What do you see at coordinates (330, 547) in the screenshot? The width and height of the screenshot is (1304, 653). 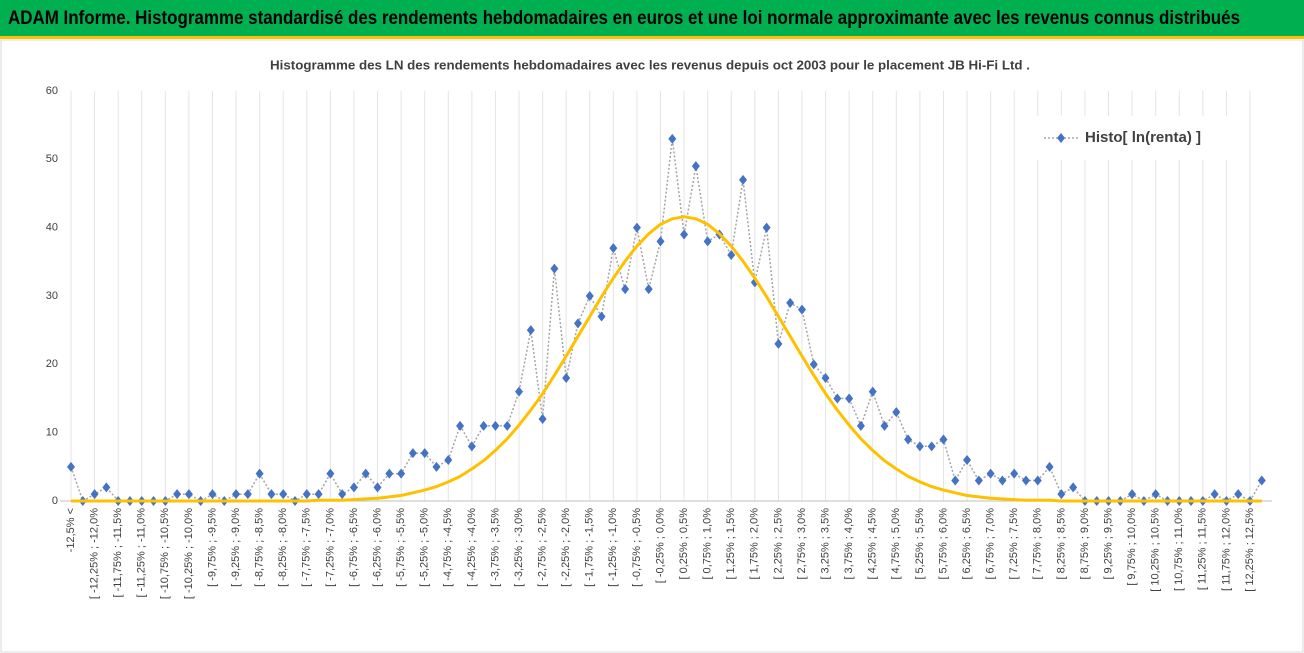 I see `x-tick-label: [ -7,25% ; -7,0%` at bounding box center [330, 547].